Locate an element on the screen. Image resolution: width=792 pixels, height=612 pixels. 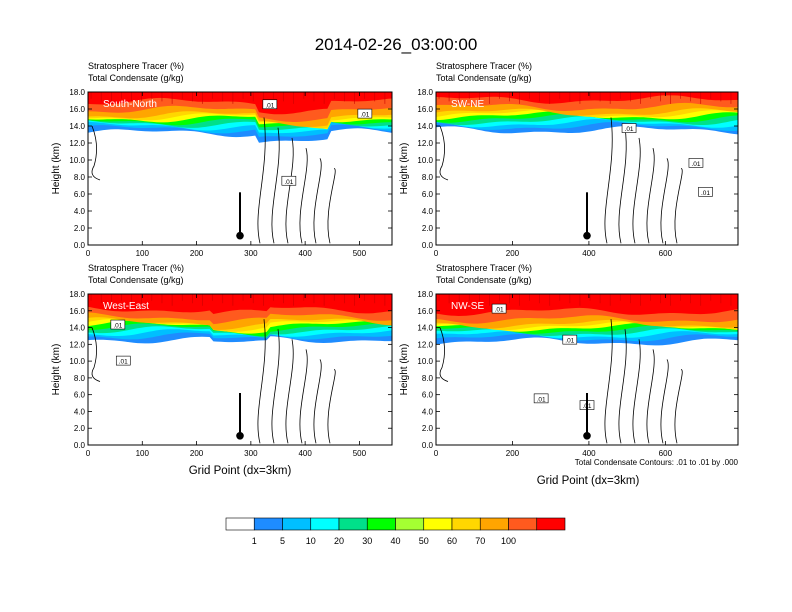
panel-label: West-East is located at coordinates (126, 306).